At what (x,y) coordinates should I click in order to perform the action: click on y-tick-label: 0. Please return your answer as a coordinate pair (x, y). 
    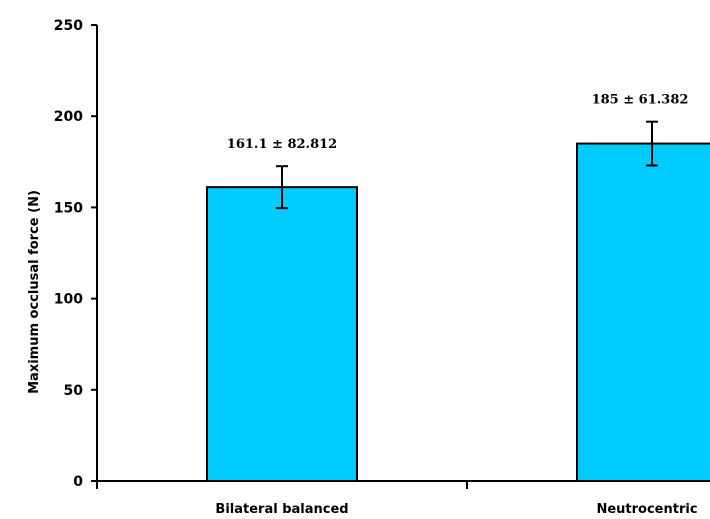
    Looking at the image, I should click on (78, 482).